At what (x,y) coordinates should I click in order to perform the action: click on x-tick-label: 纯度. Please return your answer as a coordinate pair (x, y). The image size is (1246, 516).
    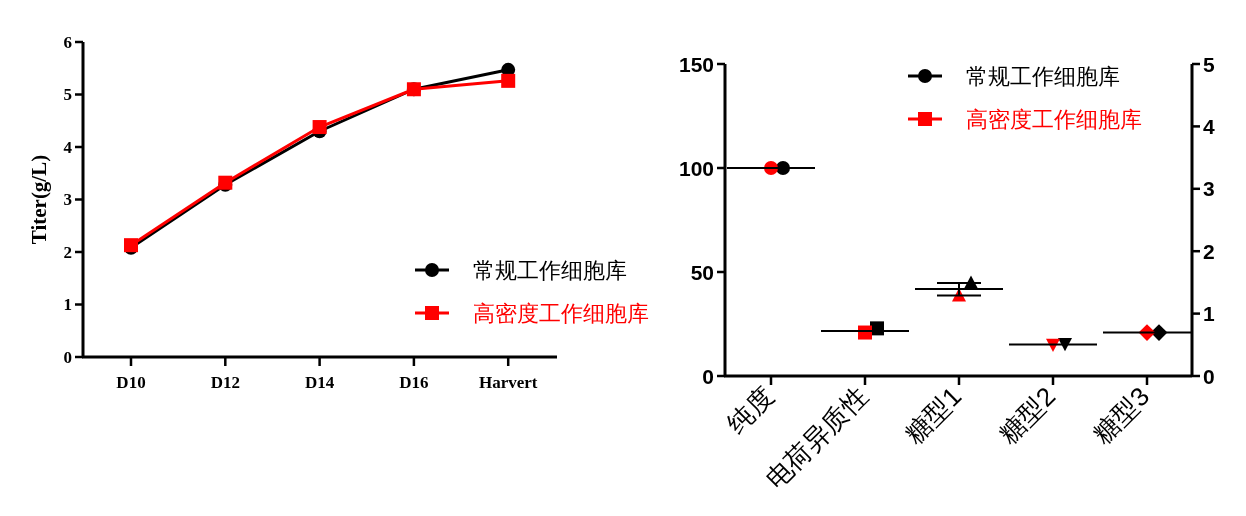
    Looking at the image, I should click on (750, 410).